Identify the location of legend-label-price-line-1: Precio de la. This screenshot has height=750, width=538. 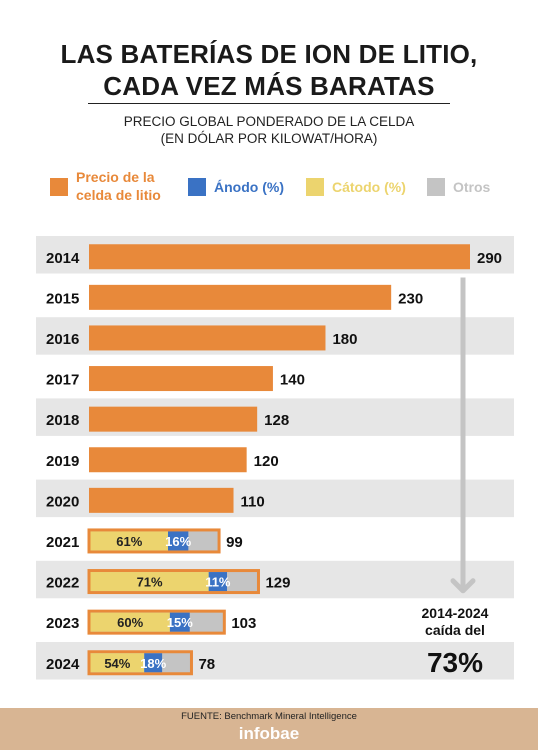
(115, 177).